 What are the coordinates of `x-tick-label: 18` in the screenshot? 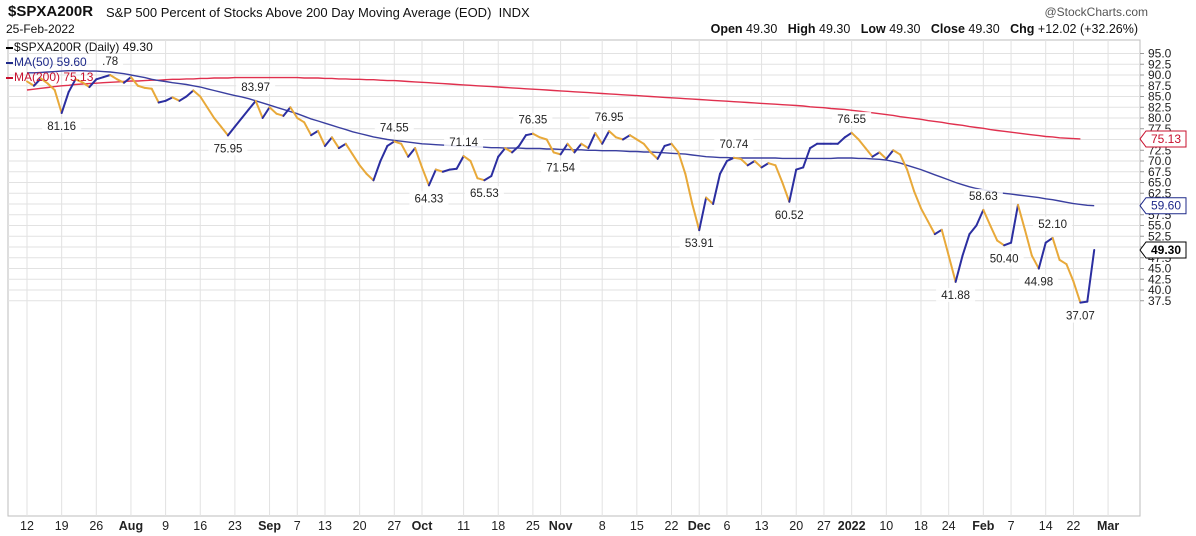 It's located at (498, 526).